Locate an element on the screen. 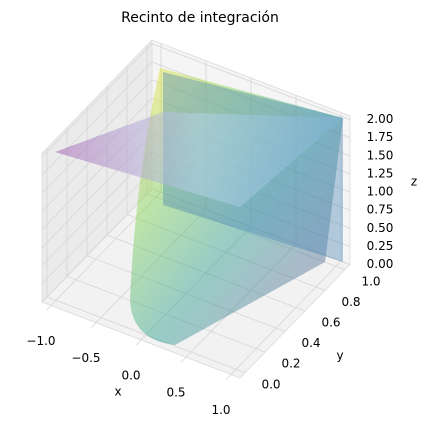 The width and height of the screenshot is (428, 424). z-tick-label: 0.25 is located at coordinates (380, 246).